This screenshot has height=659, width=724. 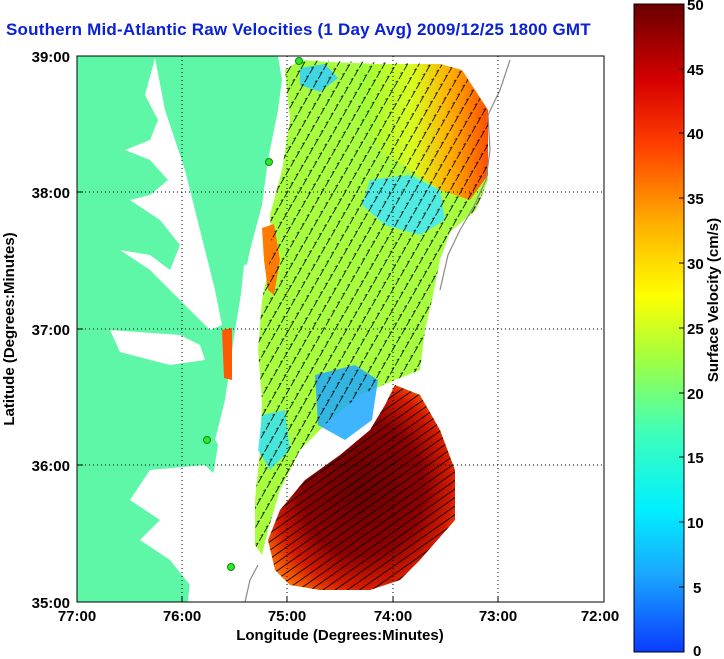 What do you see at coordinates (157, 347) in the screenshot?
I see `estuary-south` at bounding box center [157, 347].